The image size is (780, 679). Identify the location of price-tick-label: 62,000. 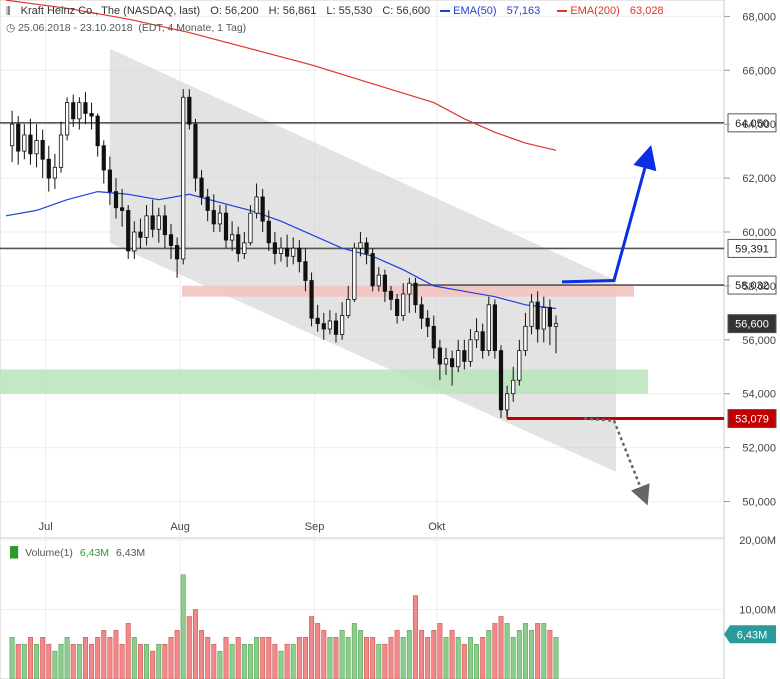
(759, 179).